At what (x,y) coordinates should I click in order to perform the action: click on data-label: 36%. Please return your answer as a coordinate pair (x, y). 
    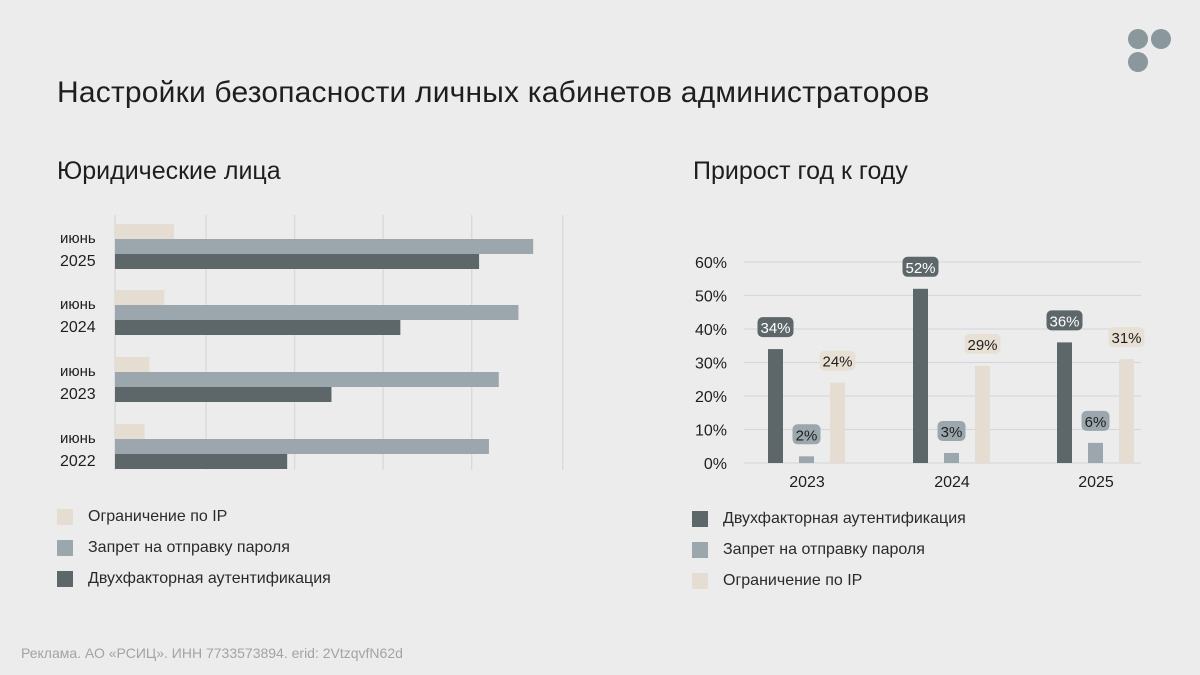
    Looking at the image, I should click on (1064, 321).